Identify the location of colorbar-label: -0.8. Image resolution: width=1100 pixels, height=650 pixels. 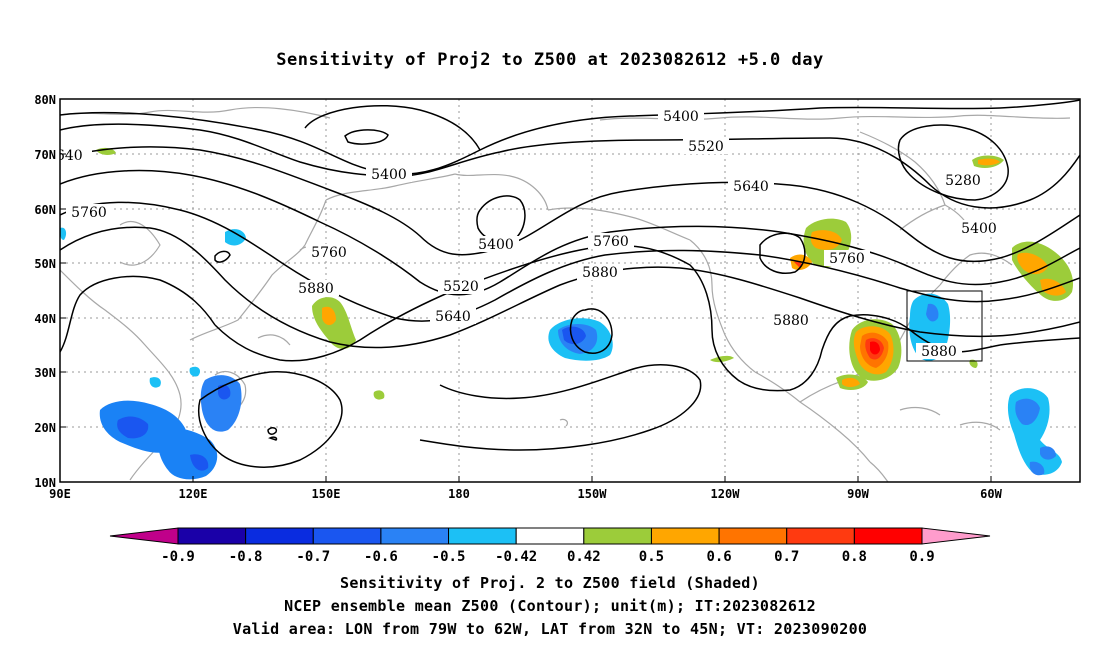
(246, 557).